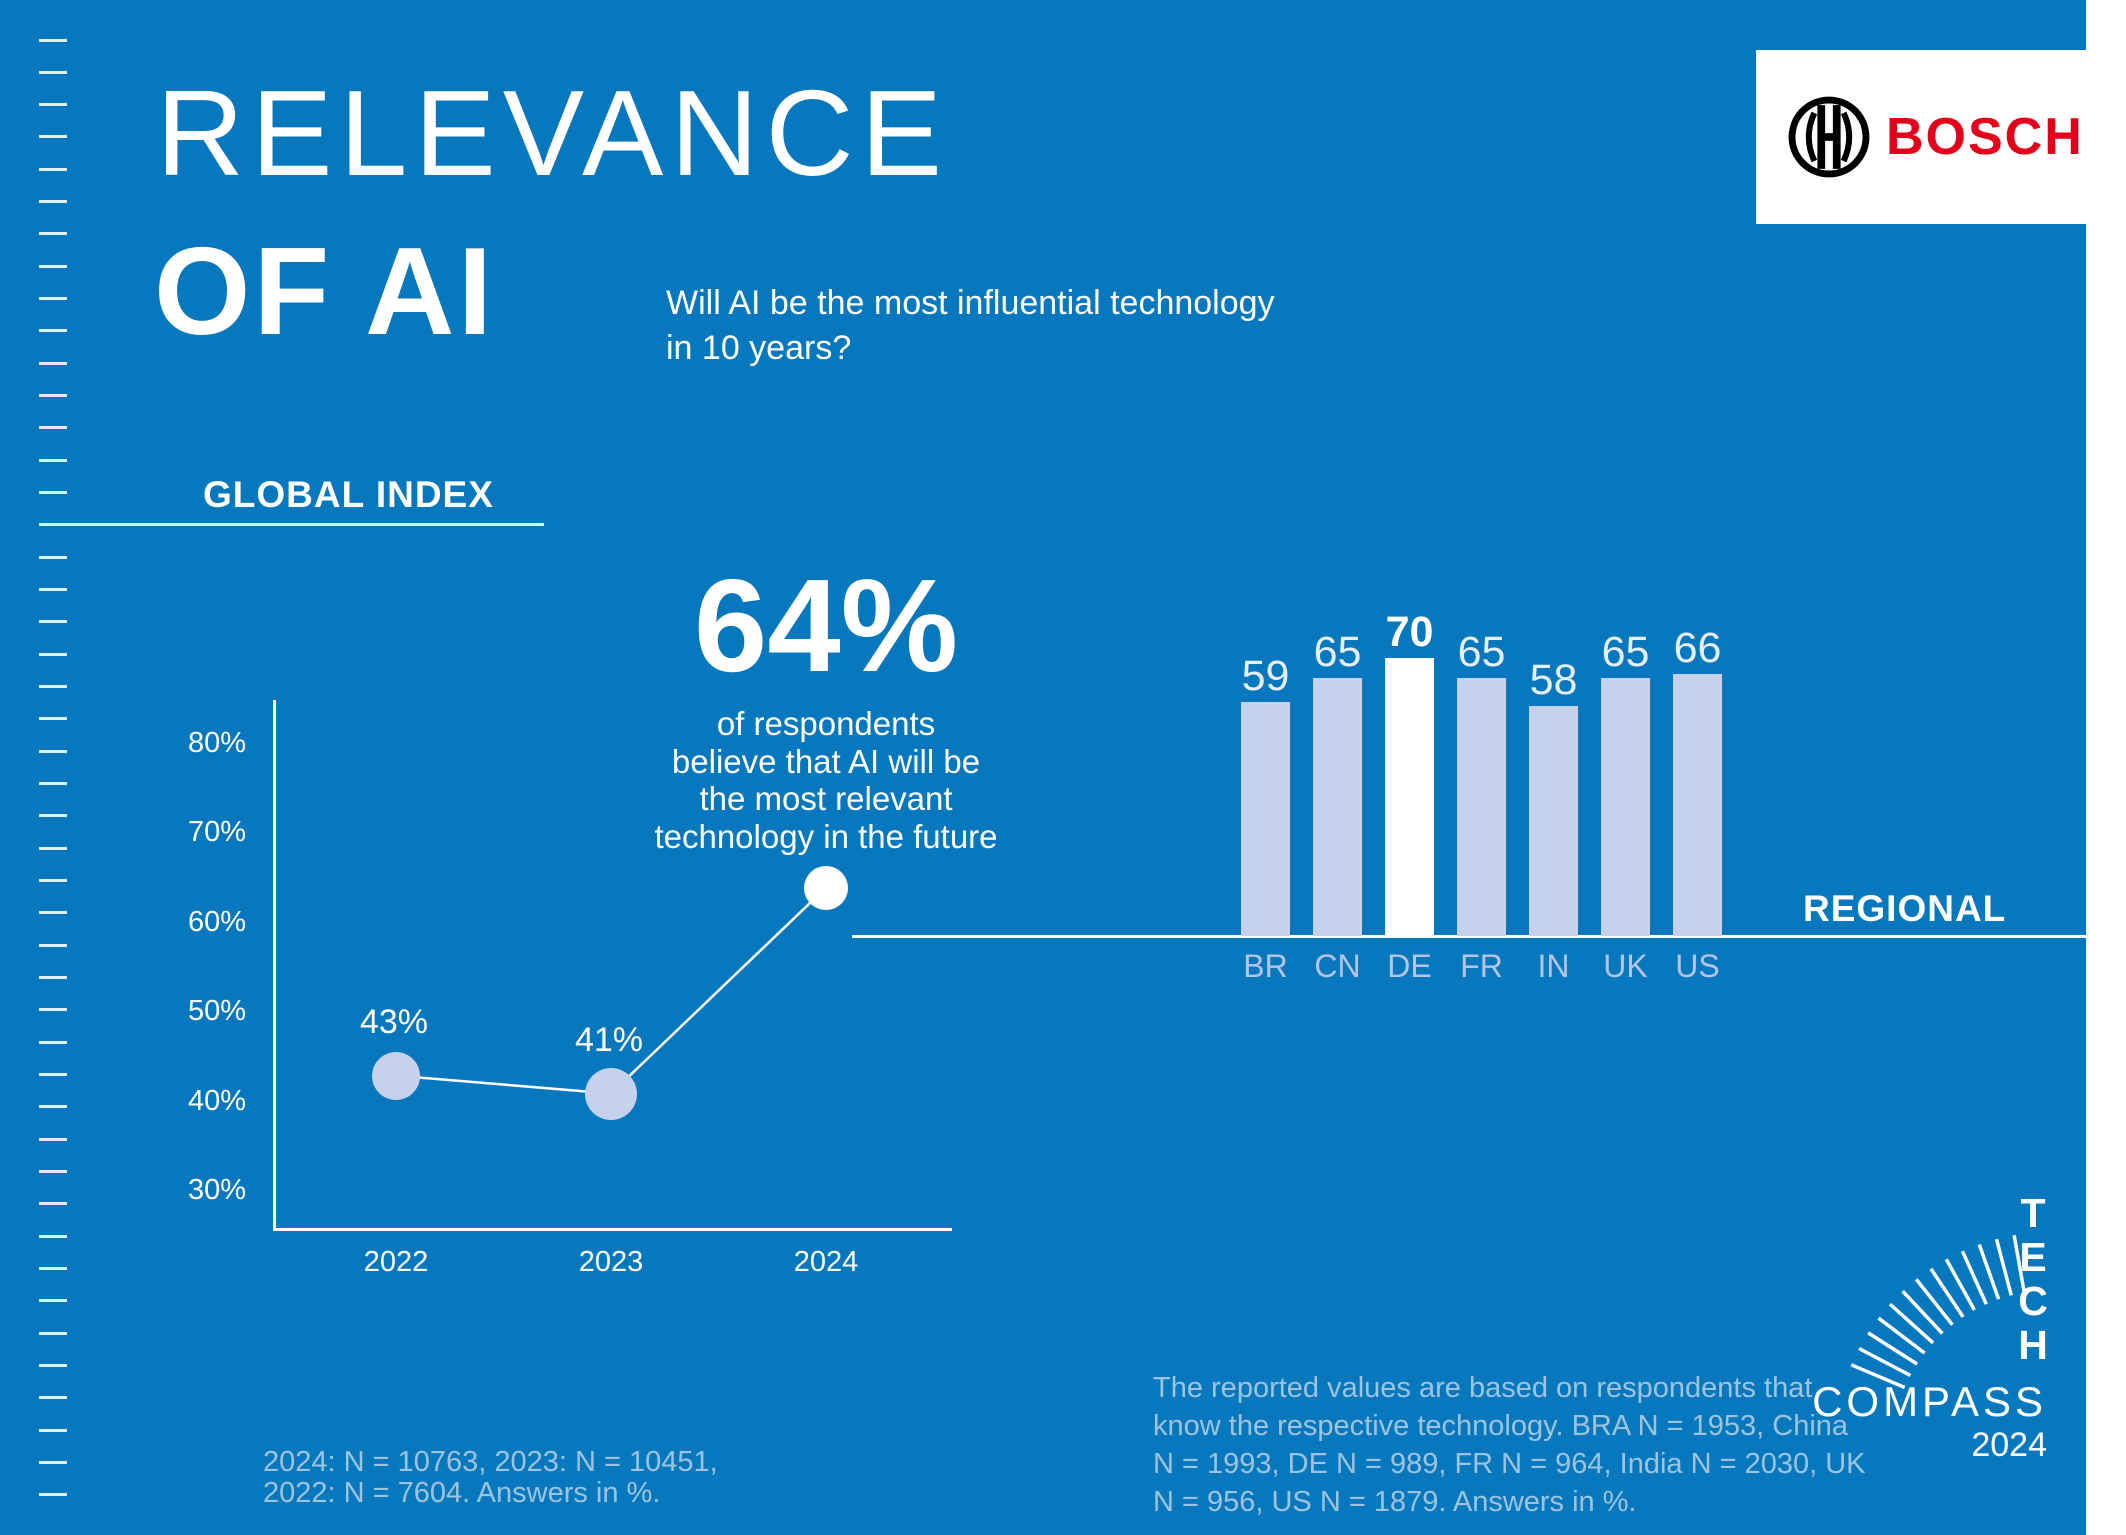  What do you see at coordinates (1829, 137) in the screenshot?
I see `bosch-anchor-icon` at bounding box center [1829, 137].